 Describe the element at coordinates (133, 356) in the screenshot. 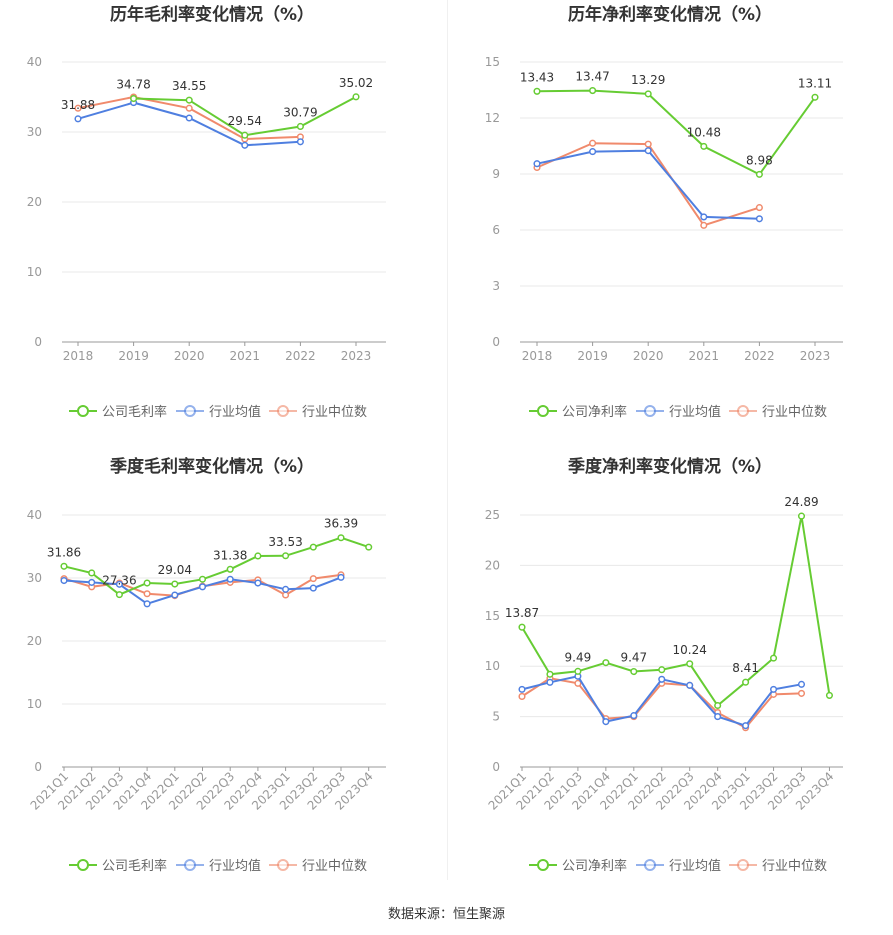

I see `x-tick-label: 2019` at that location.